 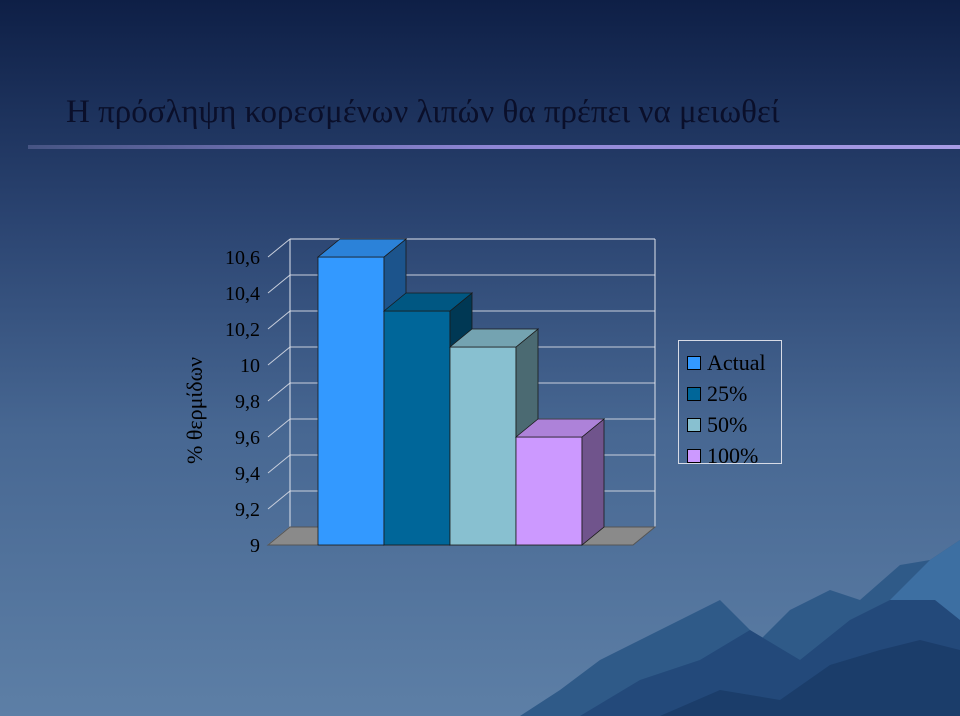 I want to click on legend-item: 50%, so click(x=734, y=424).